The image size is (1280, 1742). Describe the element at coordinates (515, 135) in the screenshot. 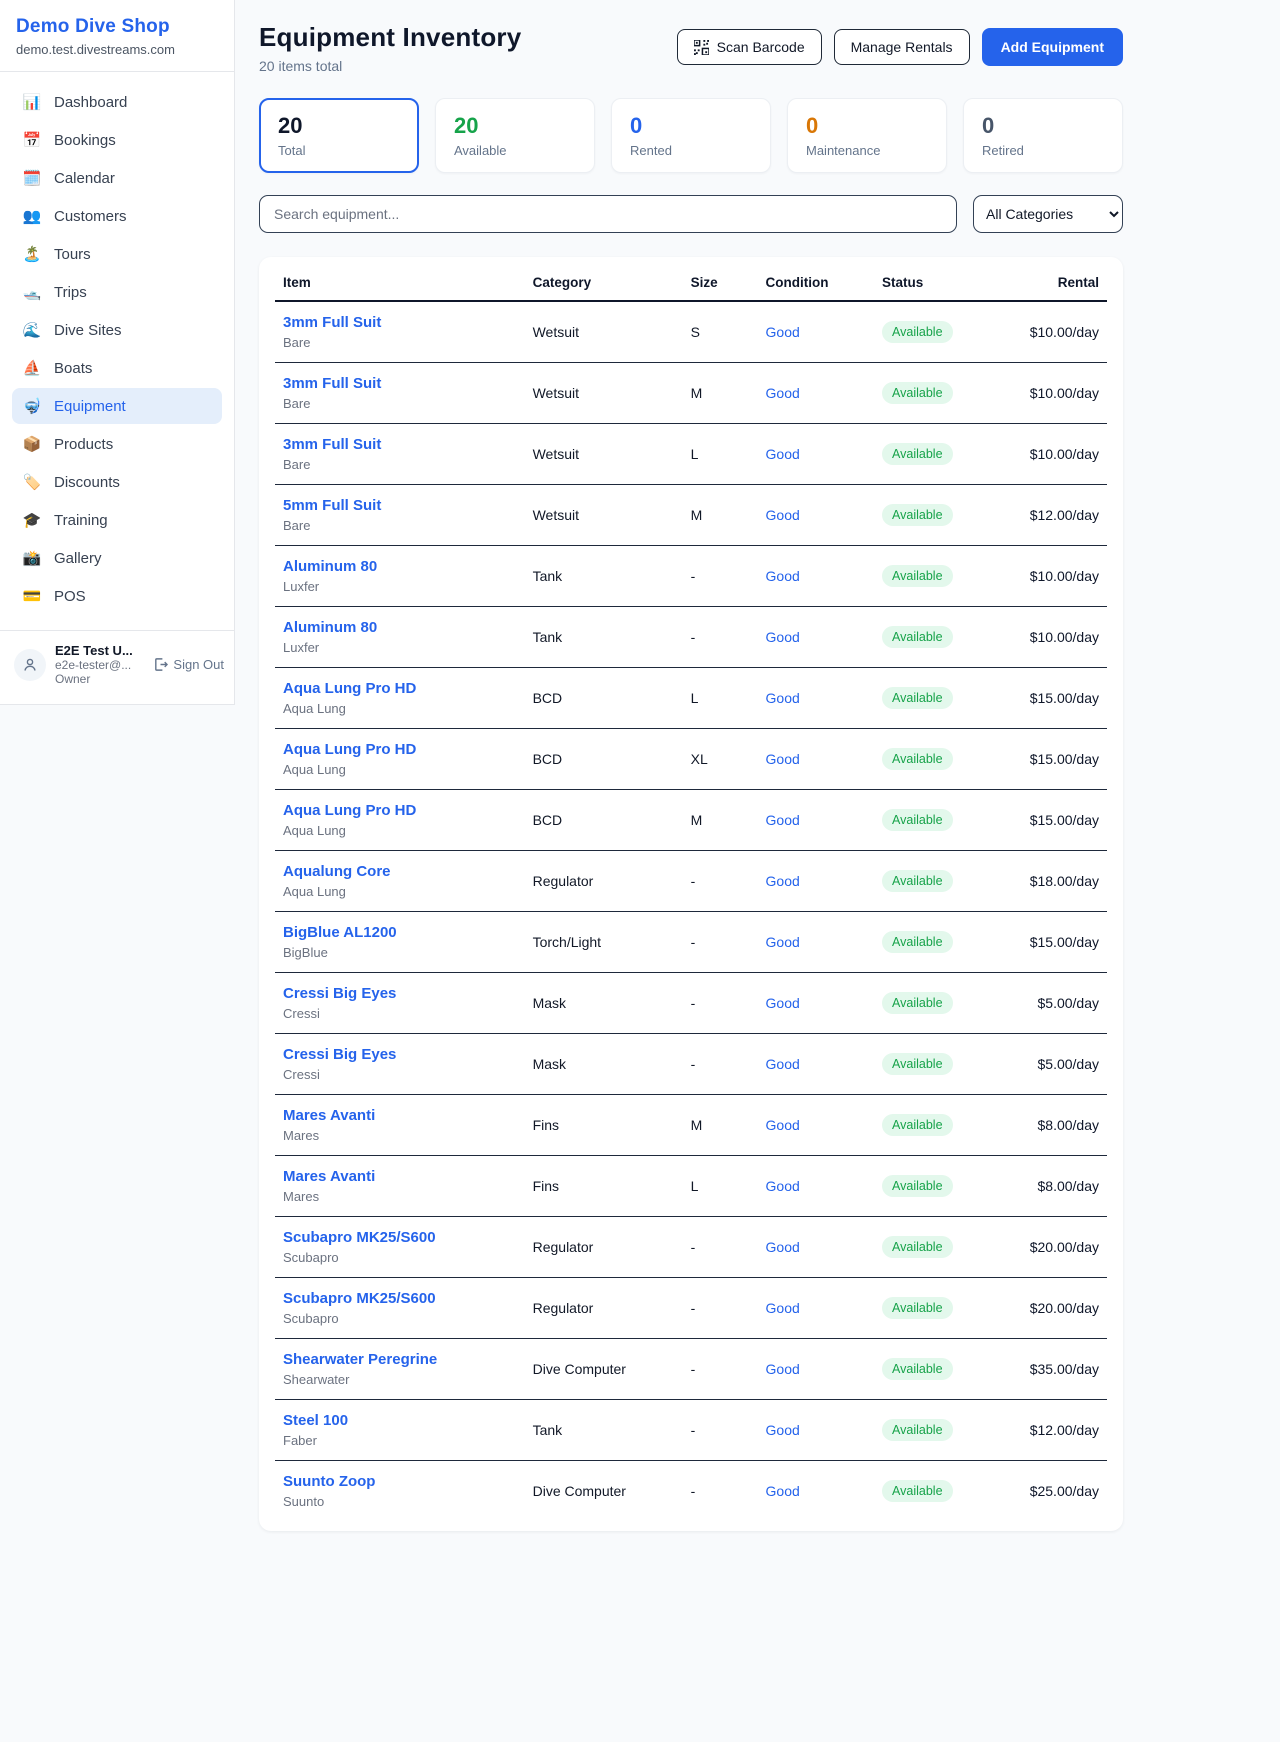

I see `stat-card-available: 20 Available` at that location.